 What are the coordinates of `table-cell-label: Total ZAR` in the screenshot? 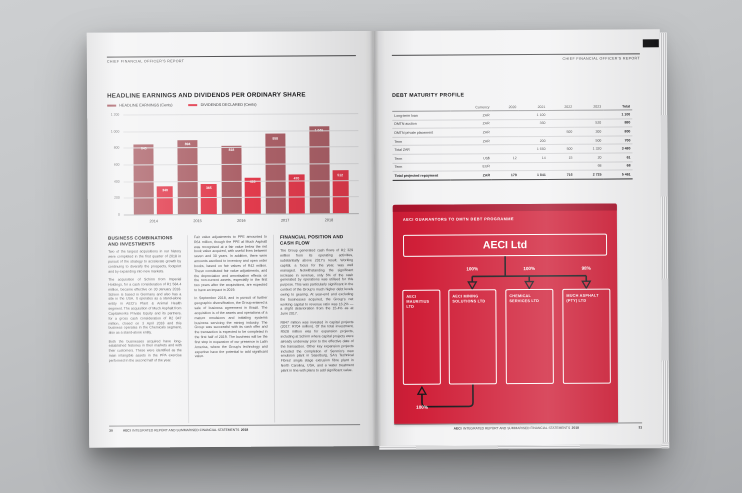 It's located at (421, 150).